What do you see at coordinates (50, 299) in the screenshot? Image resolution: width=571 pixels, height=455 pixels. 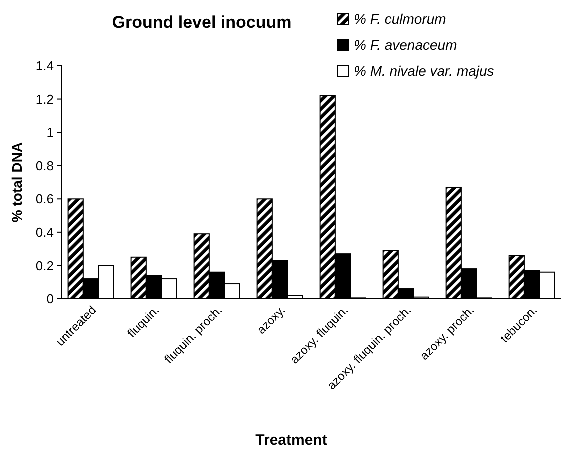 I see `y-tick-label: 0` at bounding box center [50, 299].